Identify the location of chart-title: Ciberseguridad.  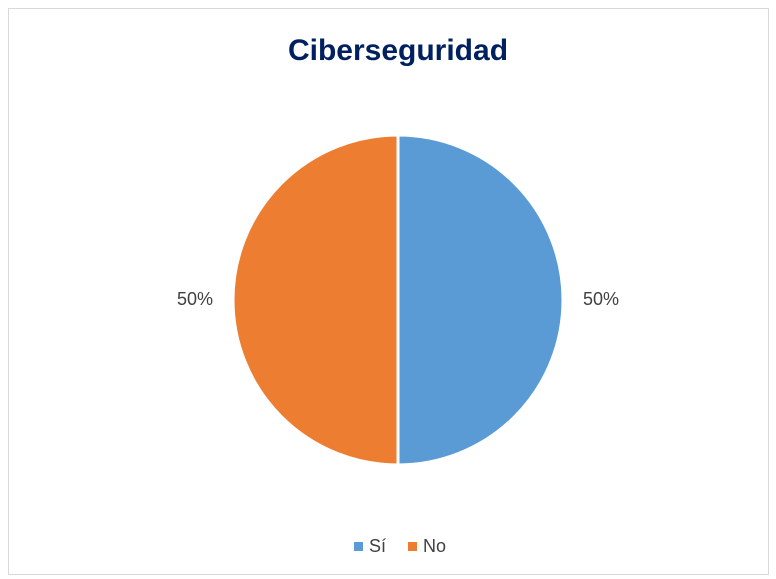
(398, 50).